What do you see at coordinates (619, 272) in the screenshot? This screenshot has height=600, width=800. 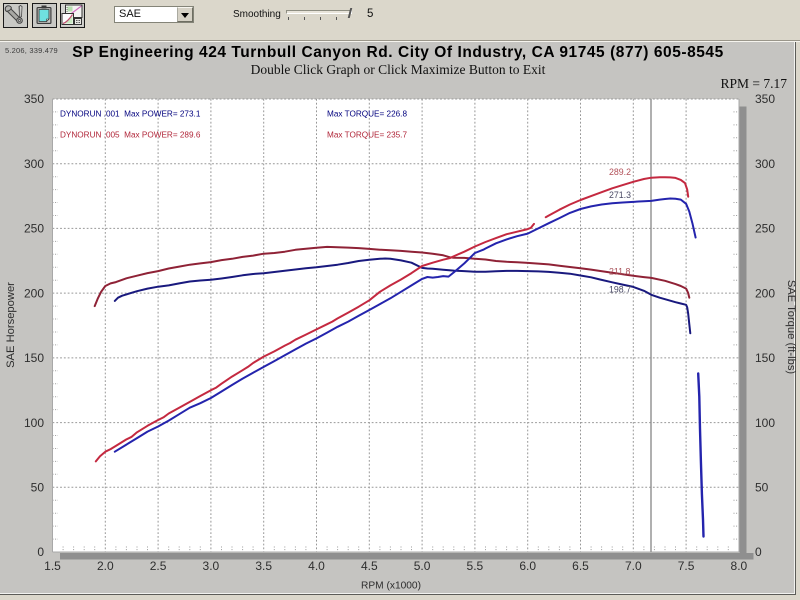 I see `svg-text: 211.8` at bounding box center [619, 272].